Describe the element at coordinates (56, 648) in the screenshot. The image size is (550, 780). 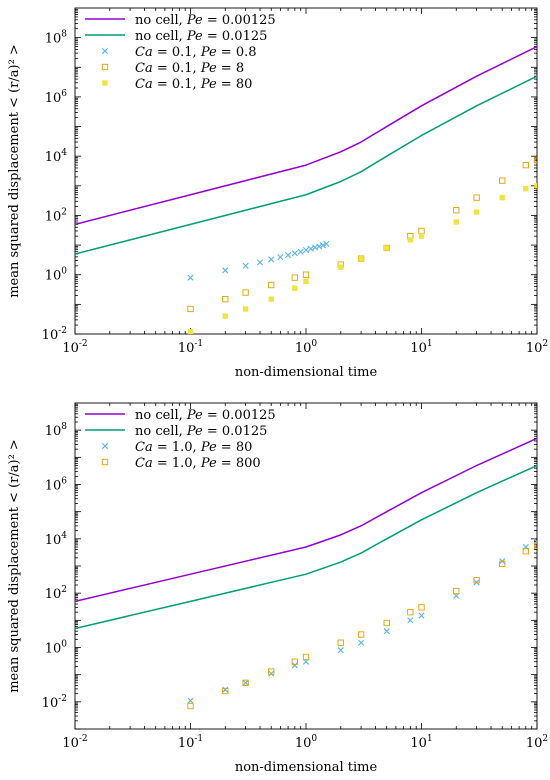
I see `y-tick-label: 10⁰` at that location.